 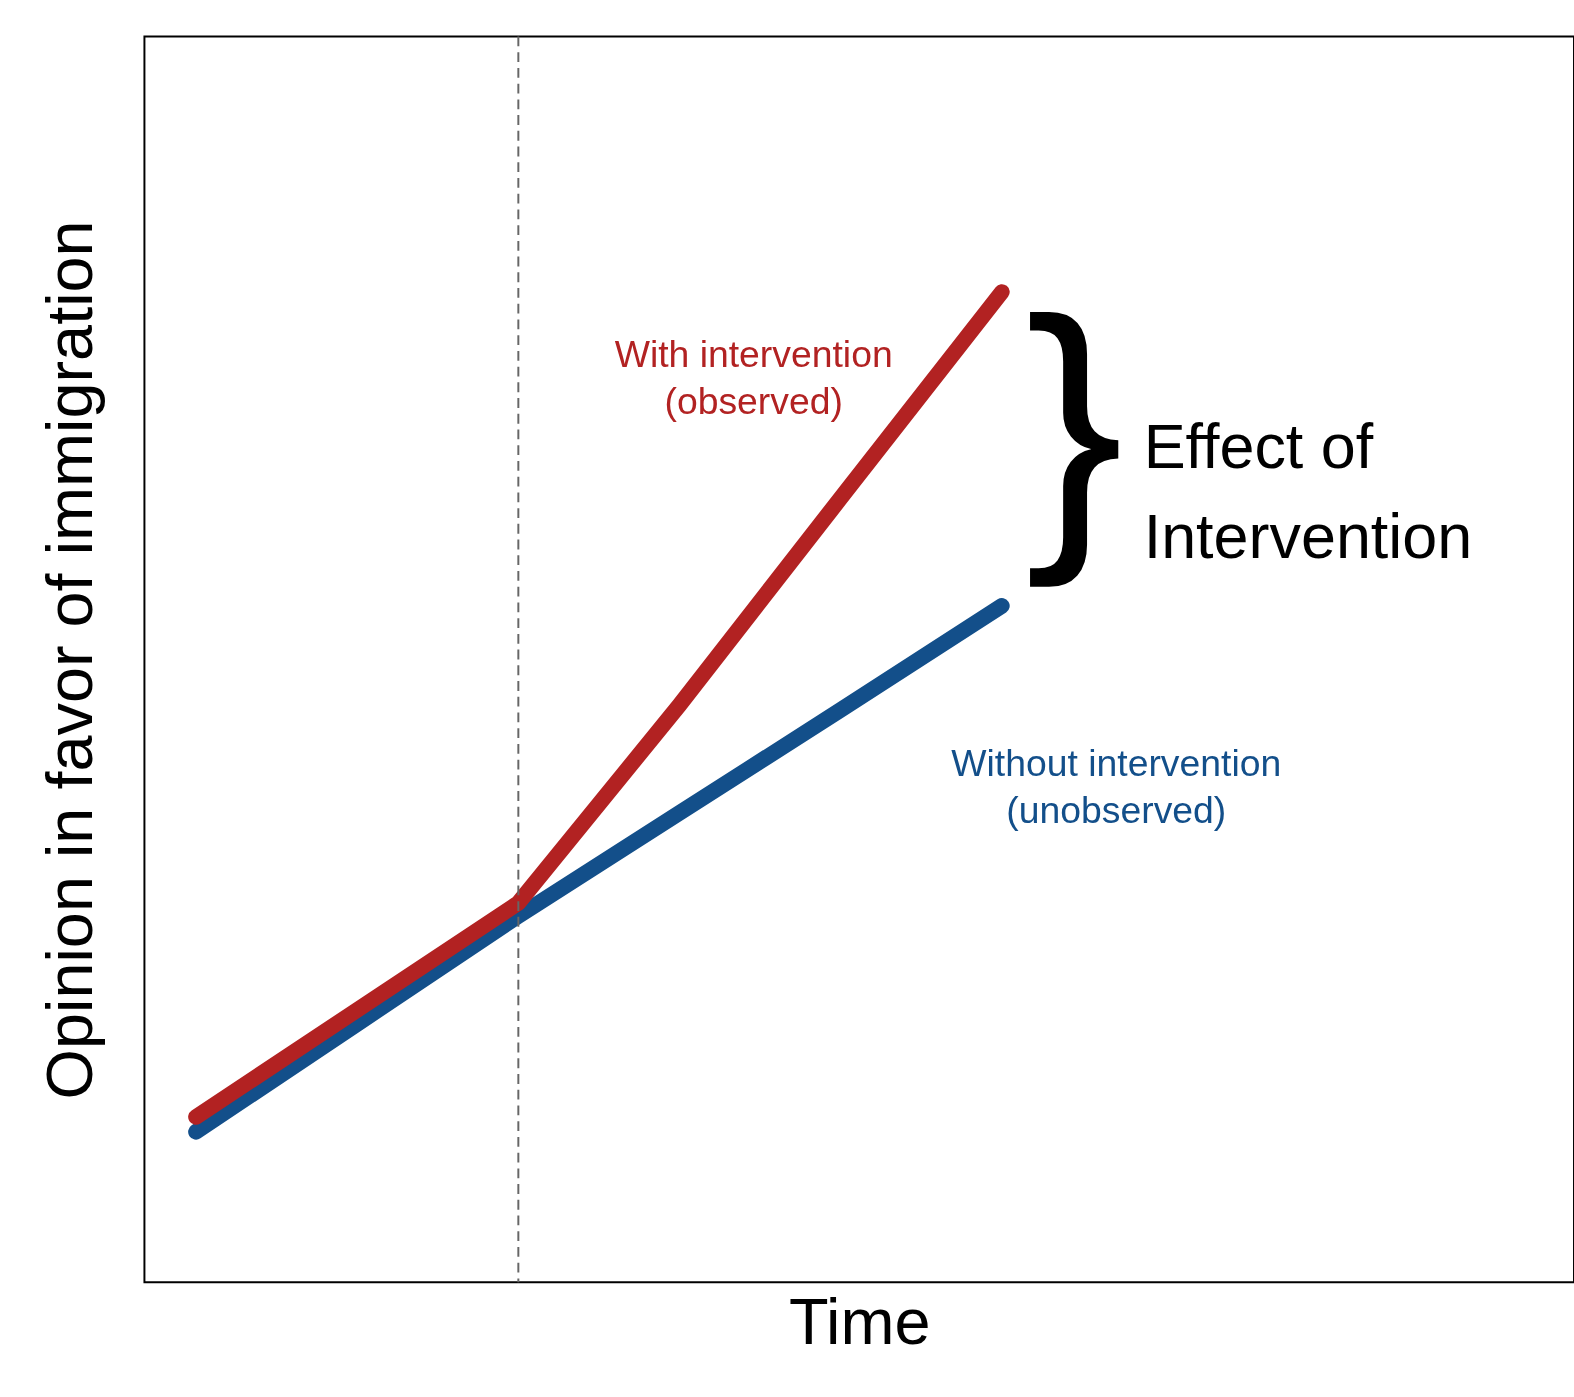 What do you see at coordinates (753, 378) in the screenshot?
I see `series-label: With intervention (observed)` at bounding box center [753, 378].